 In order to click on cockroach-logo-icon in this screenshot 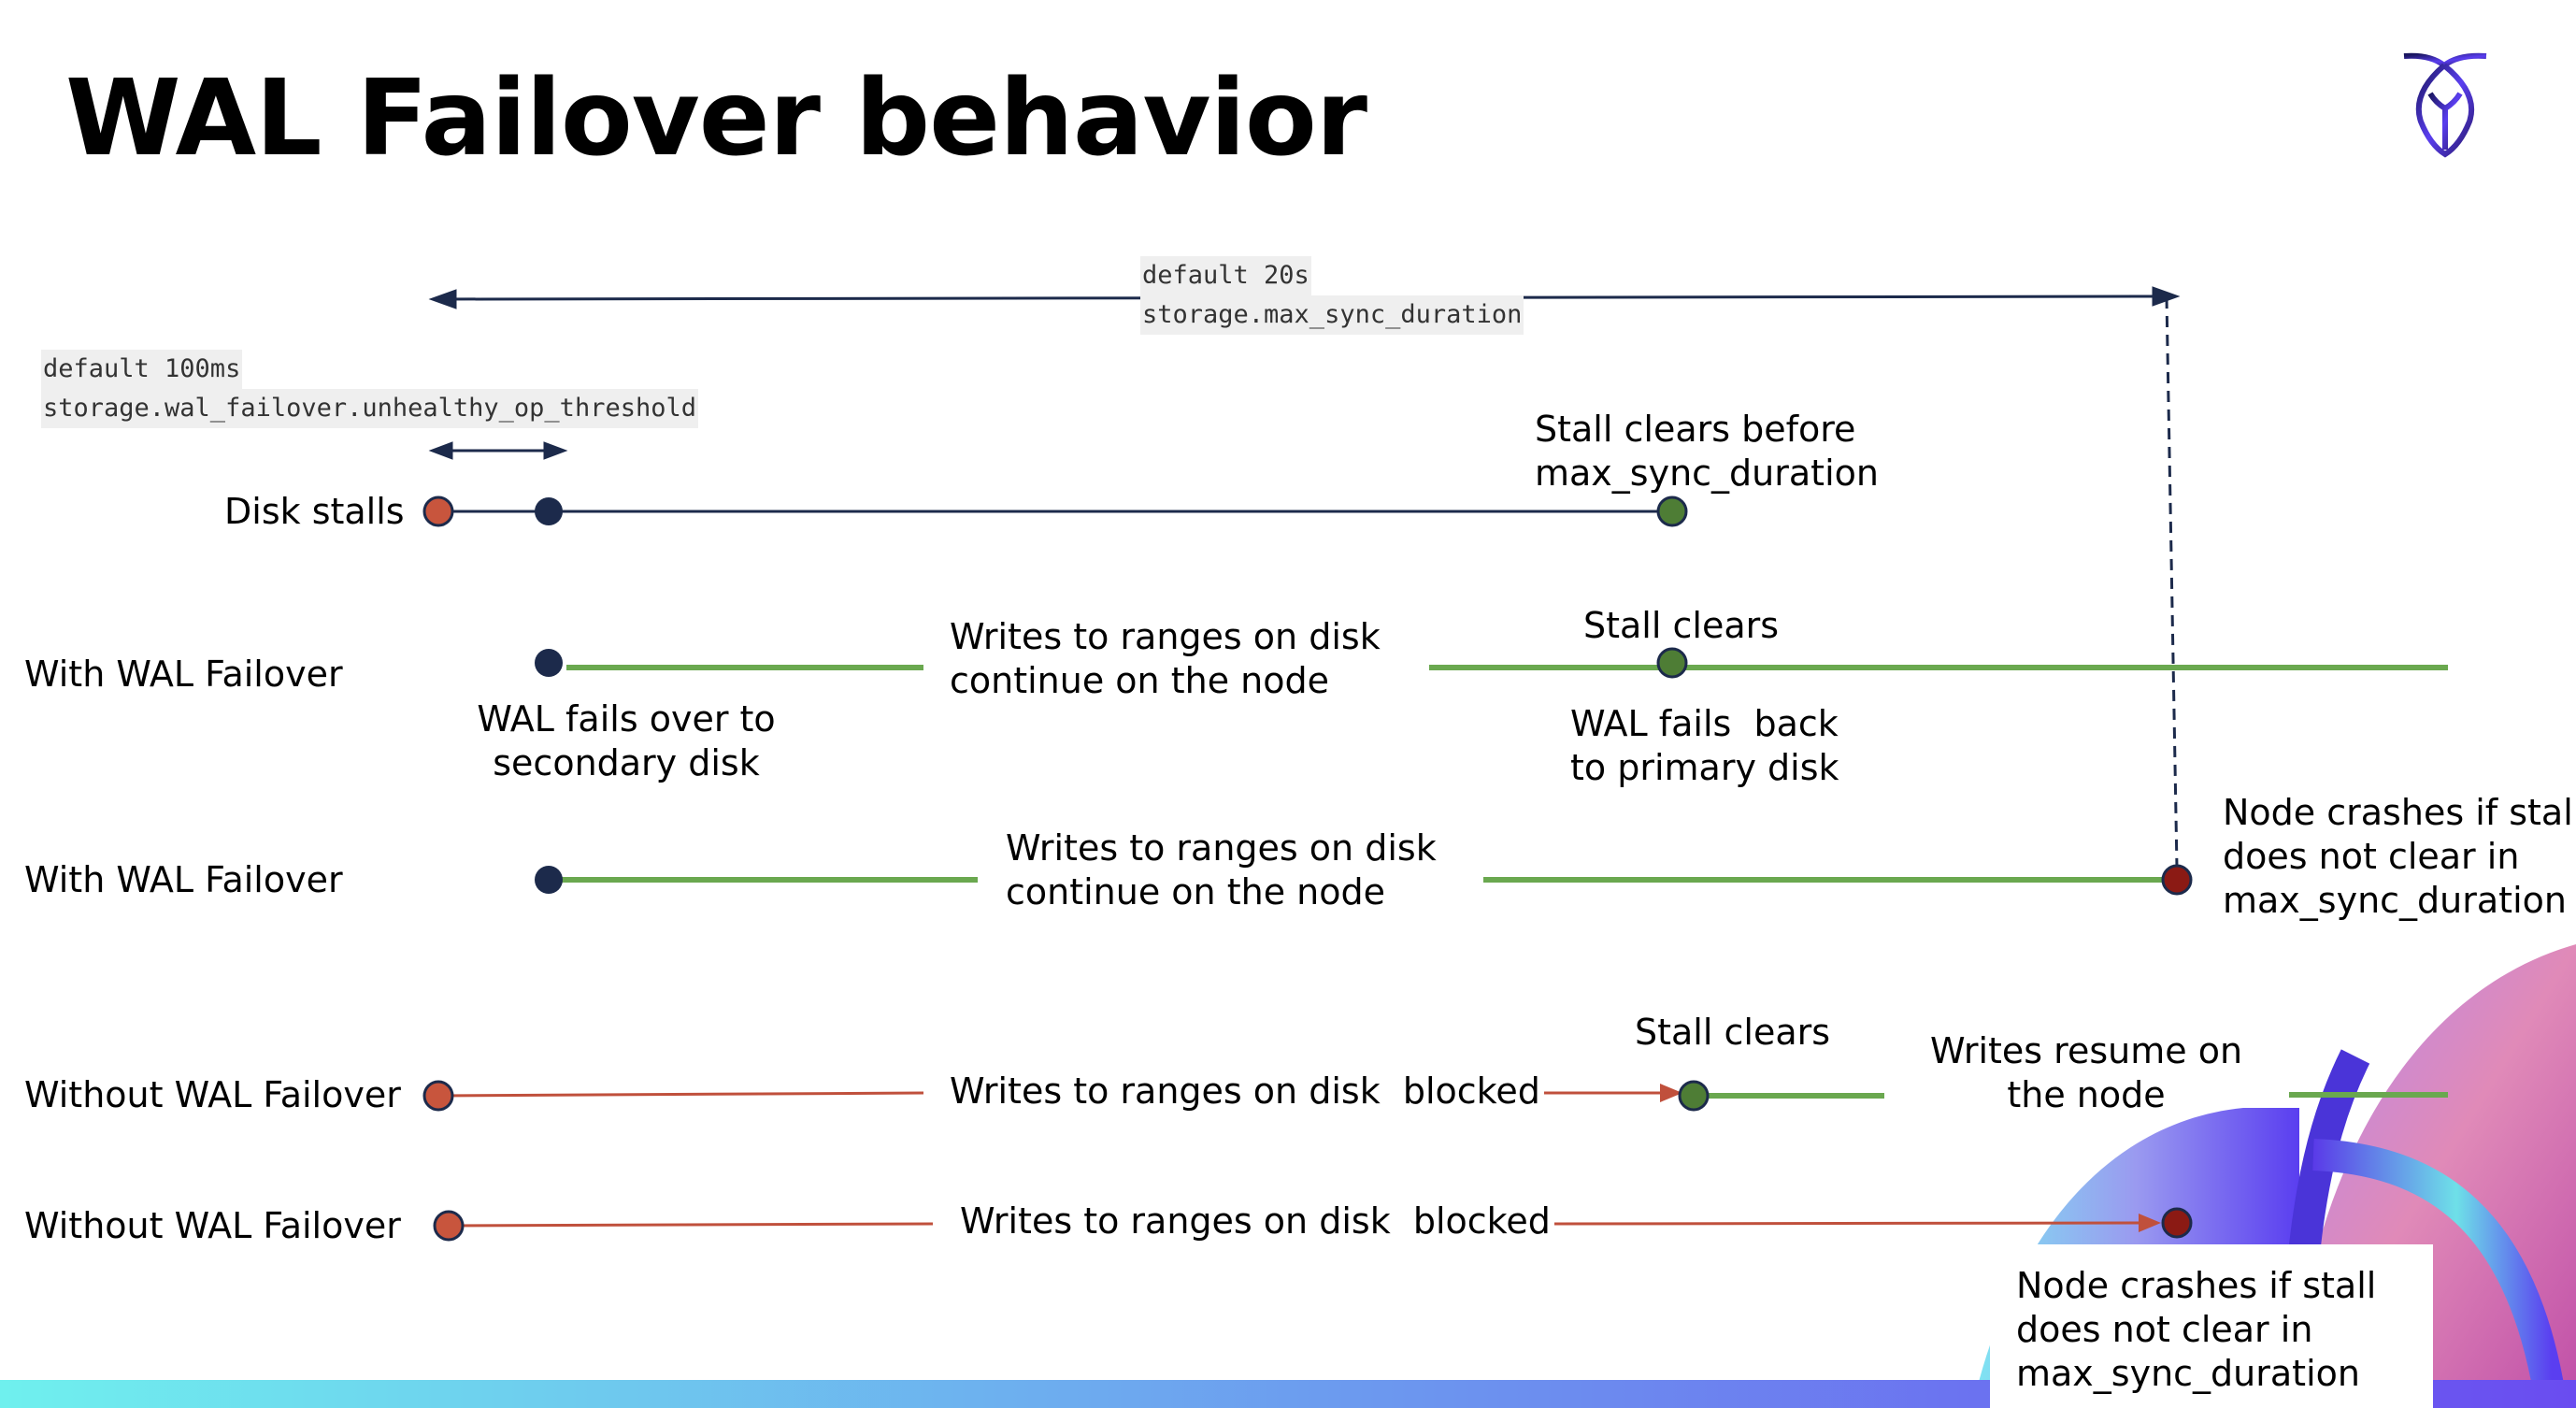, I will do `click(2445, 105)`.